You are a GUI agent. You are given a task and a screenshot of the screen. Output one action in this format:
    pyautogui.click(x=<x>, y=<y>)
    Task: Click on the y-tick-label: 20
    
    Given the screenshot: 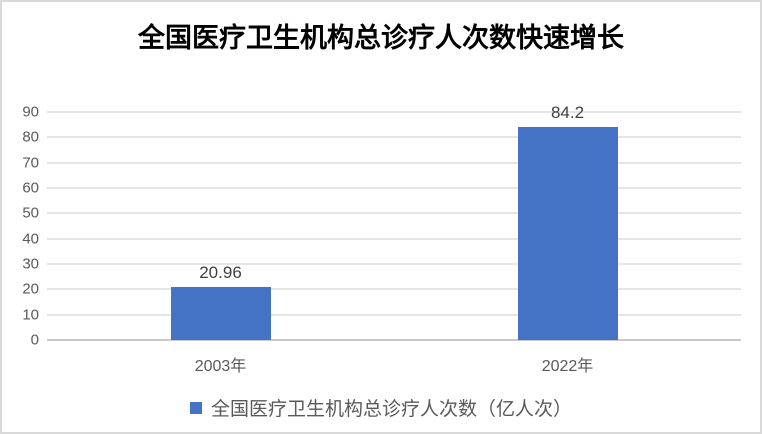 What is the action you would take?
    pyautogui.click(x=30, y=289)
    